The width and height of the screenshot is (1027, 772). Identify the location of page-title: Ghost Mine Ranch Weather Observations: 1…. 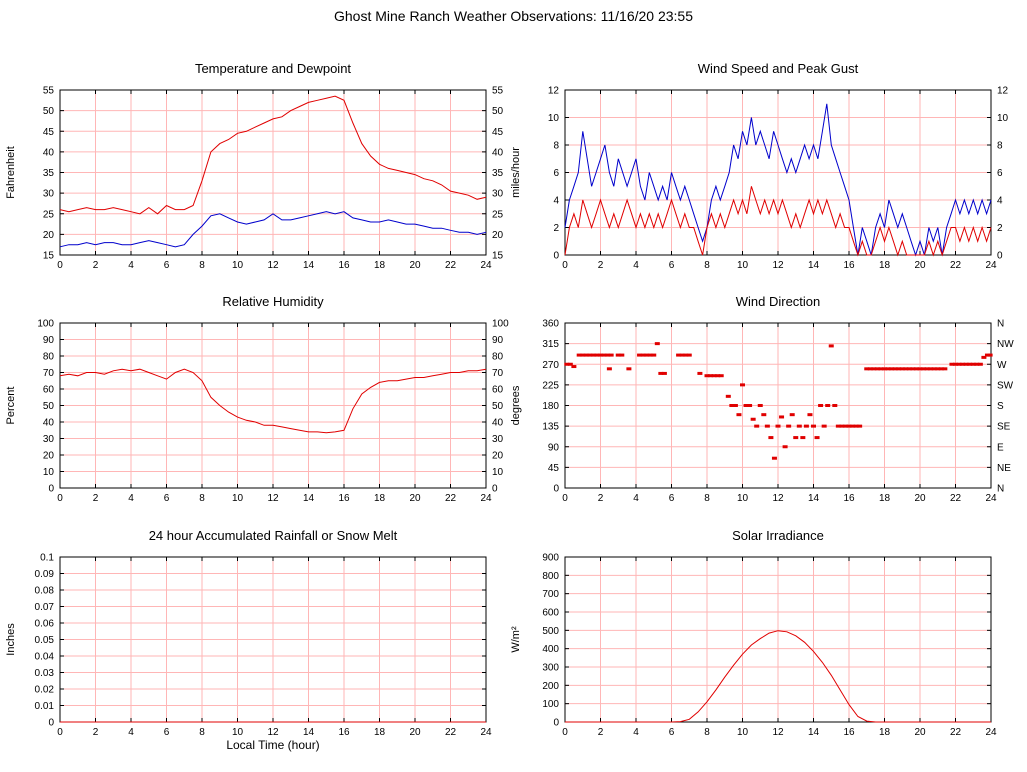
(513, 16).